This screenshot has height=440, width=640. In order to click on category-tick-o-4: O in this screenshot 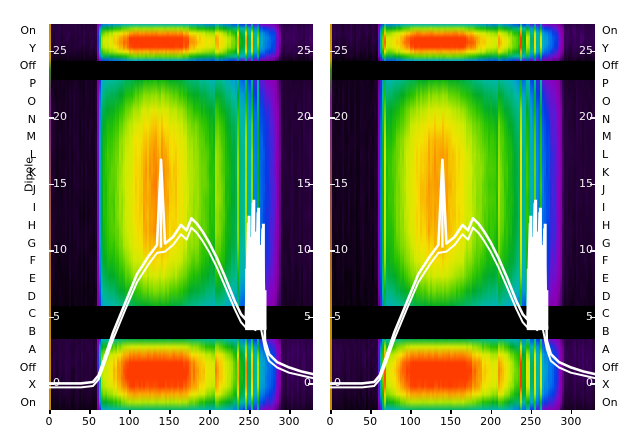, I will do `click(31, 101)`.